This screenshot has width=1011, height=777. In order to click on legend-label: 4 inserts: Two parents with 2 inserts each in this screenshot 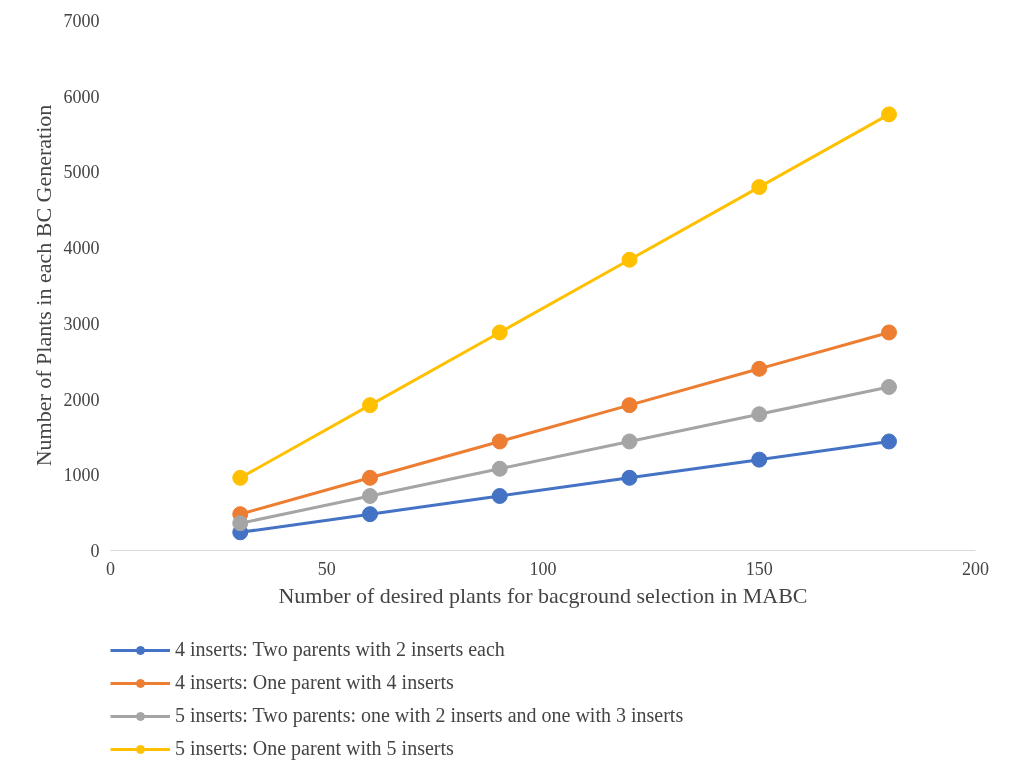, I will do `click(340, 649)`.